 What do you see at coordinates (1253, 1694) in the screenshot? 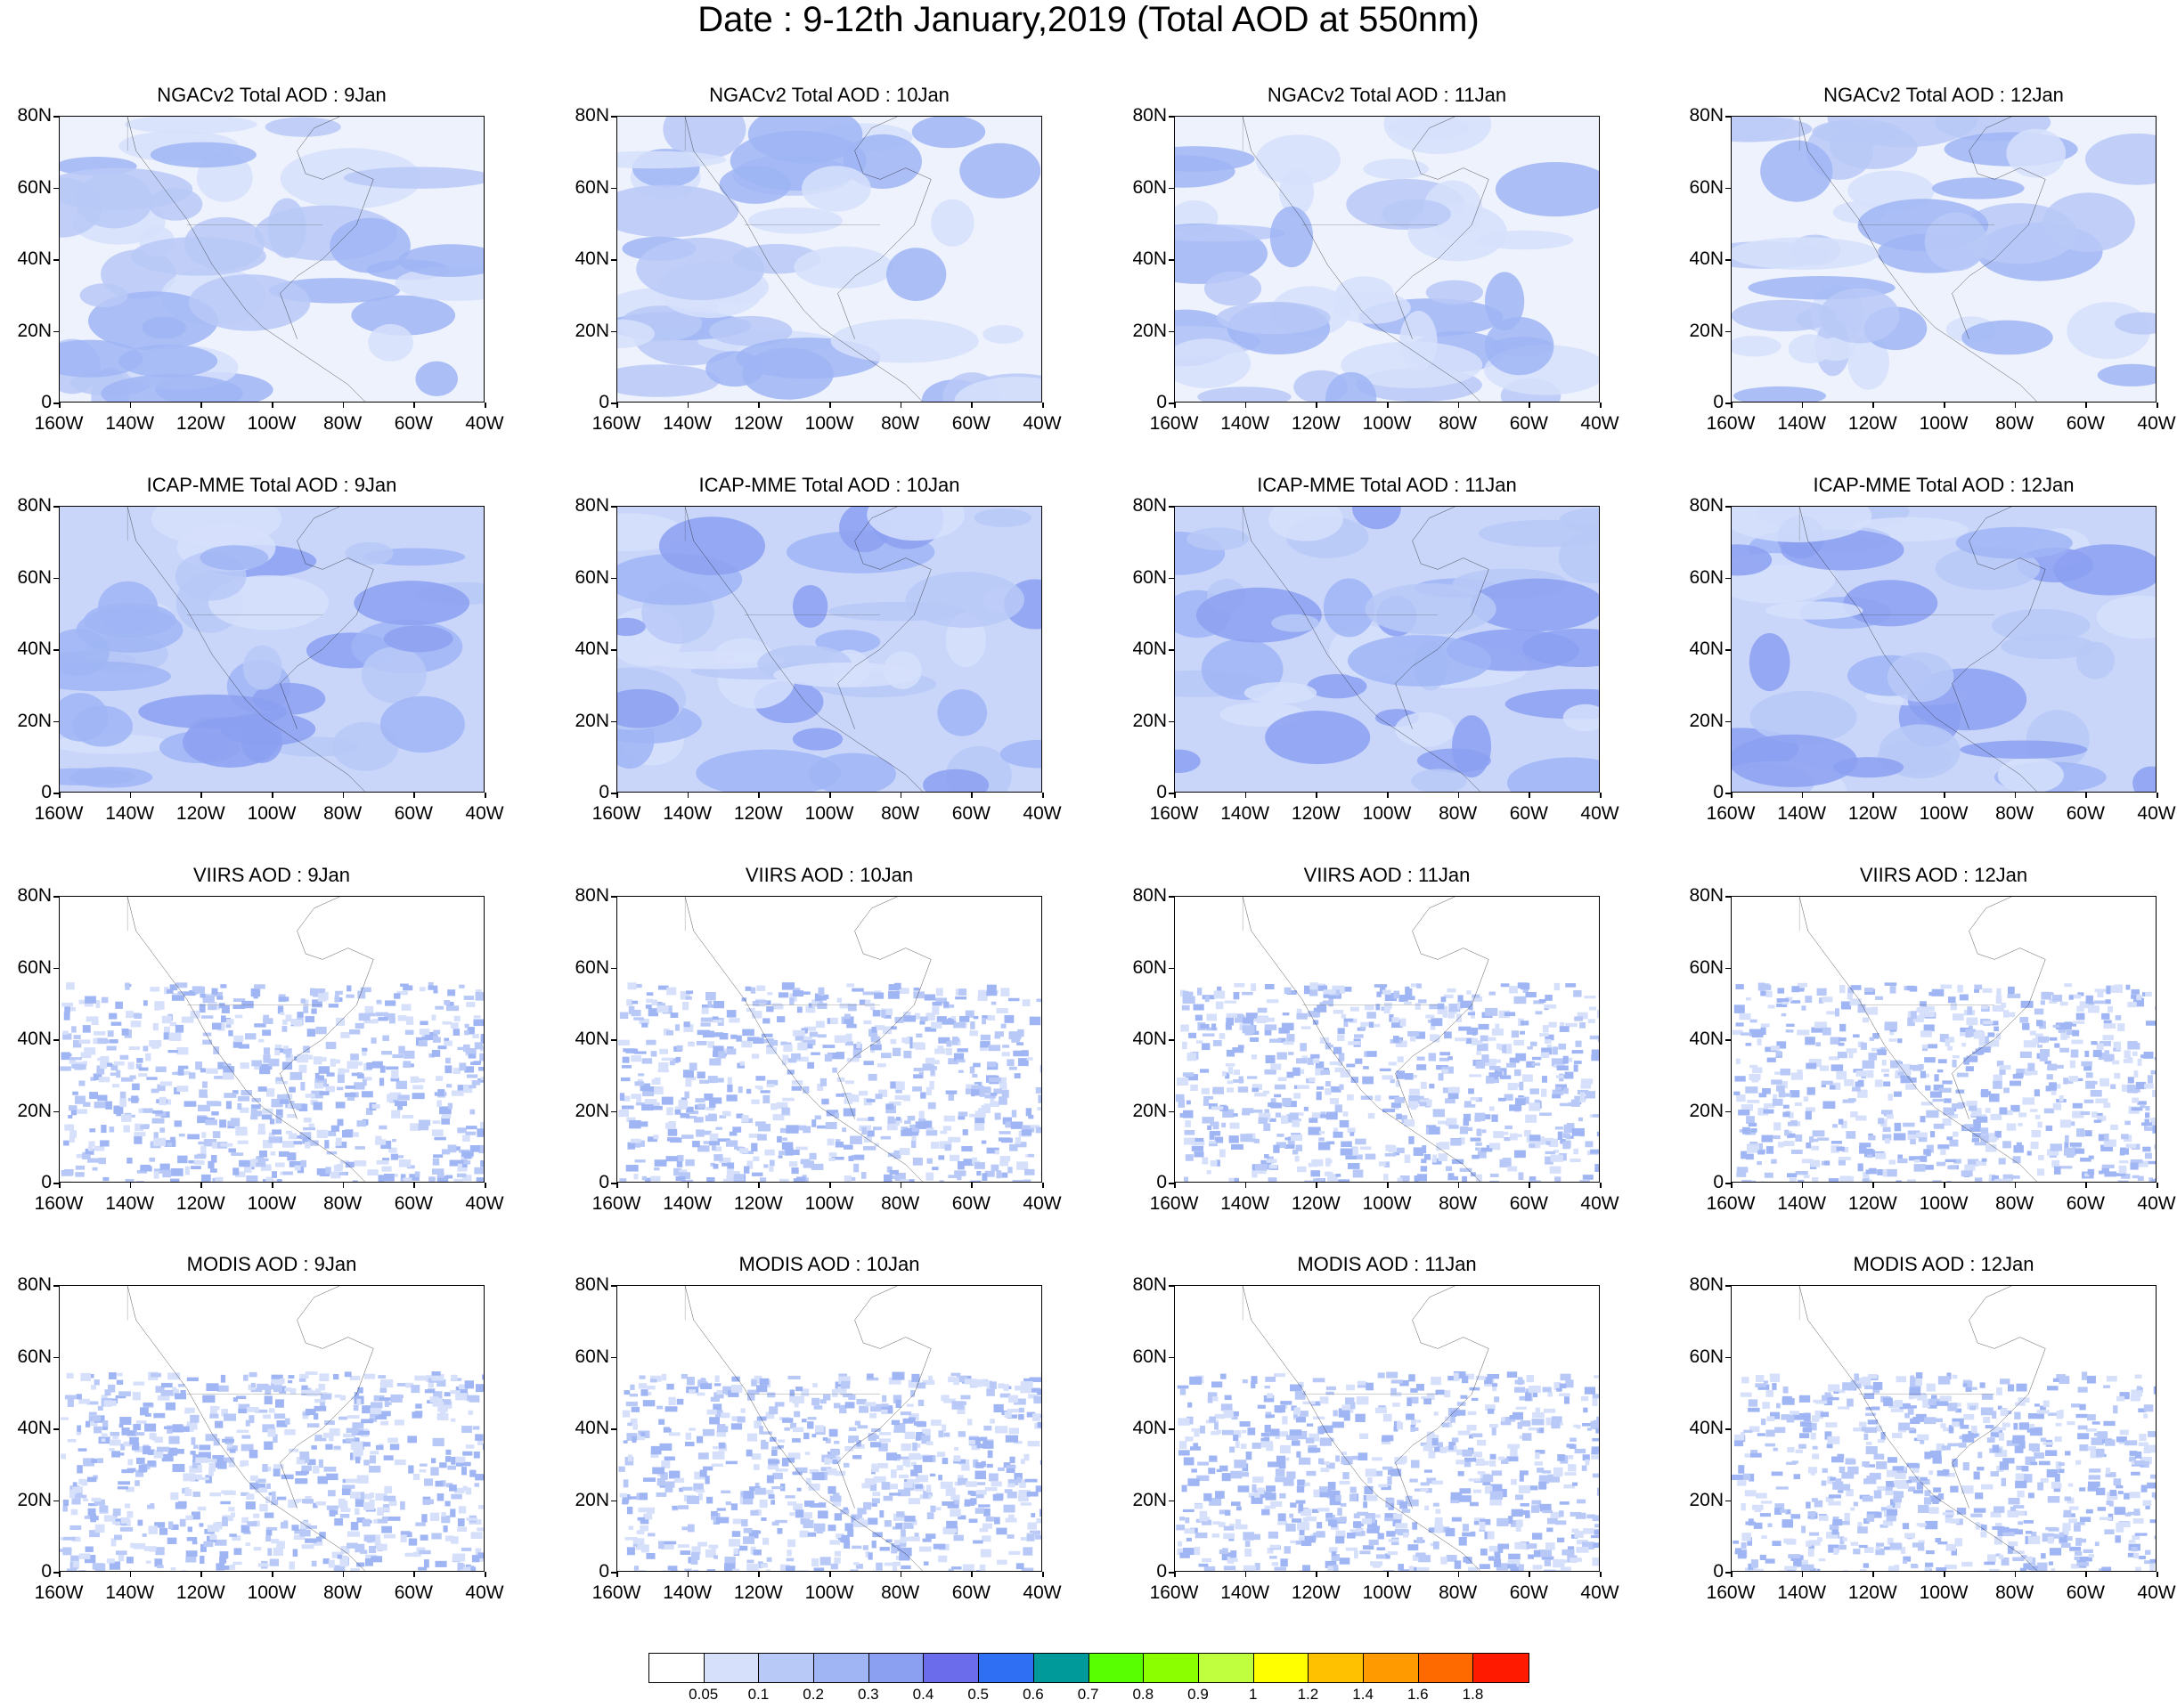
I see `colorbar-label: 1` at bounding box center [1253, 1694].